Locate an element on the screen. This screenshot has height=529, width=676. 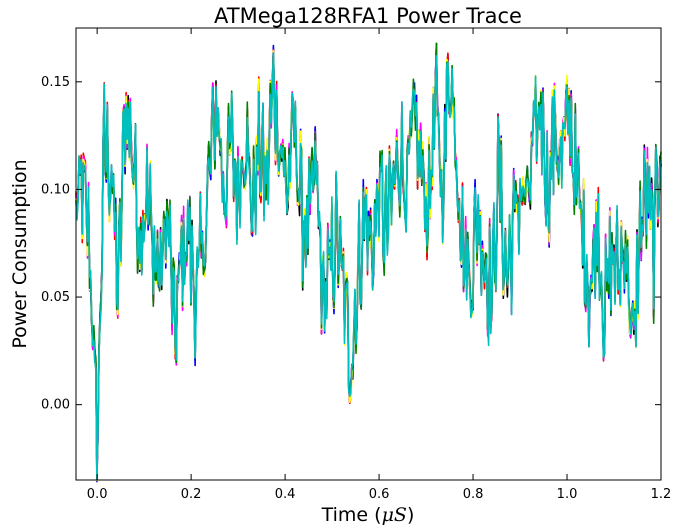
x-tick-label: 1.2 is located at coordinates (661, 494).